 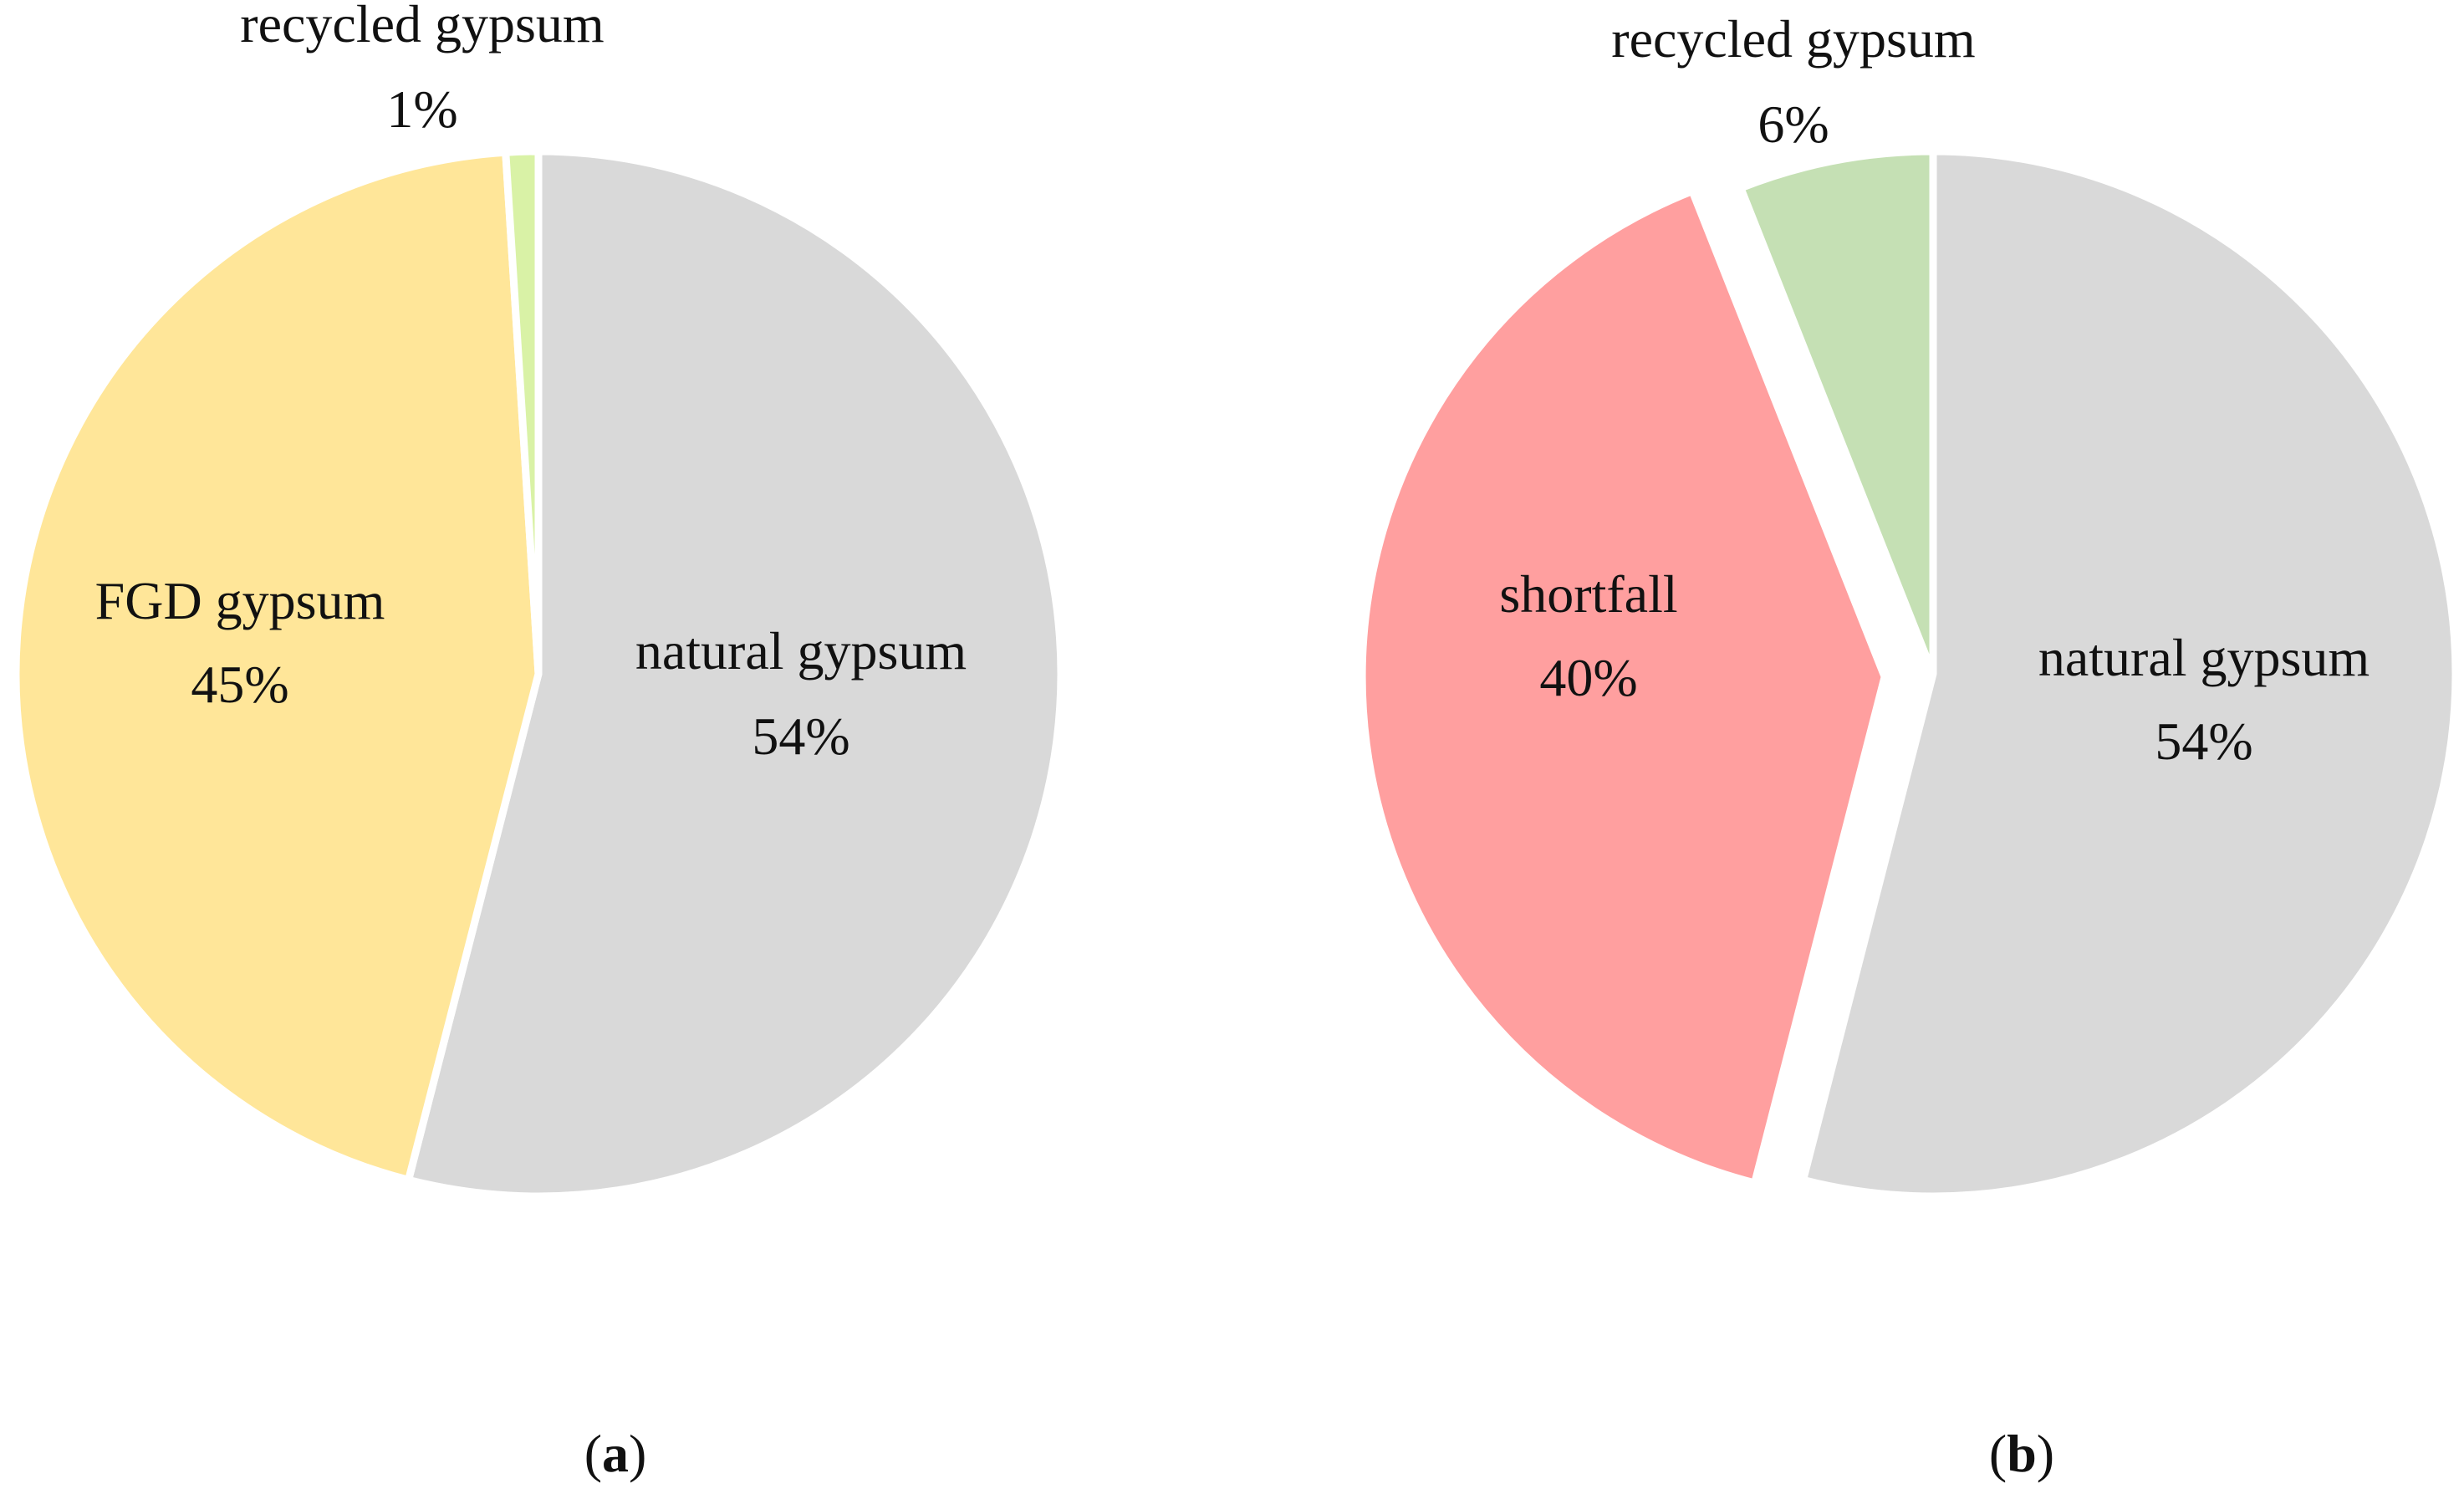 I want to click on panel-caption-a: (a), so click(x=615, y=1454).